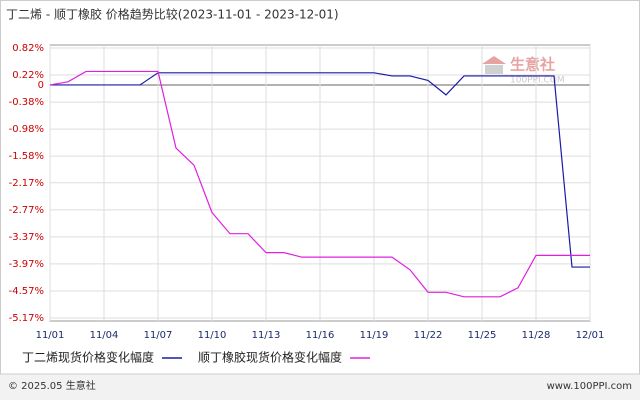  What do you see at coordinates (26, 129) in the screenshot?
I see `y-tick-label: -0.98%` at bounding box center [26, 129].